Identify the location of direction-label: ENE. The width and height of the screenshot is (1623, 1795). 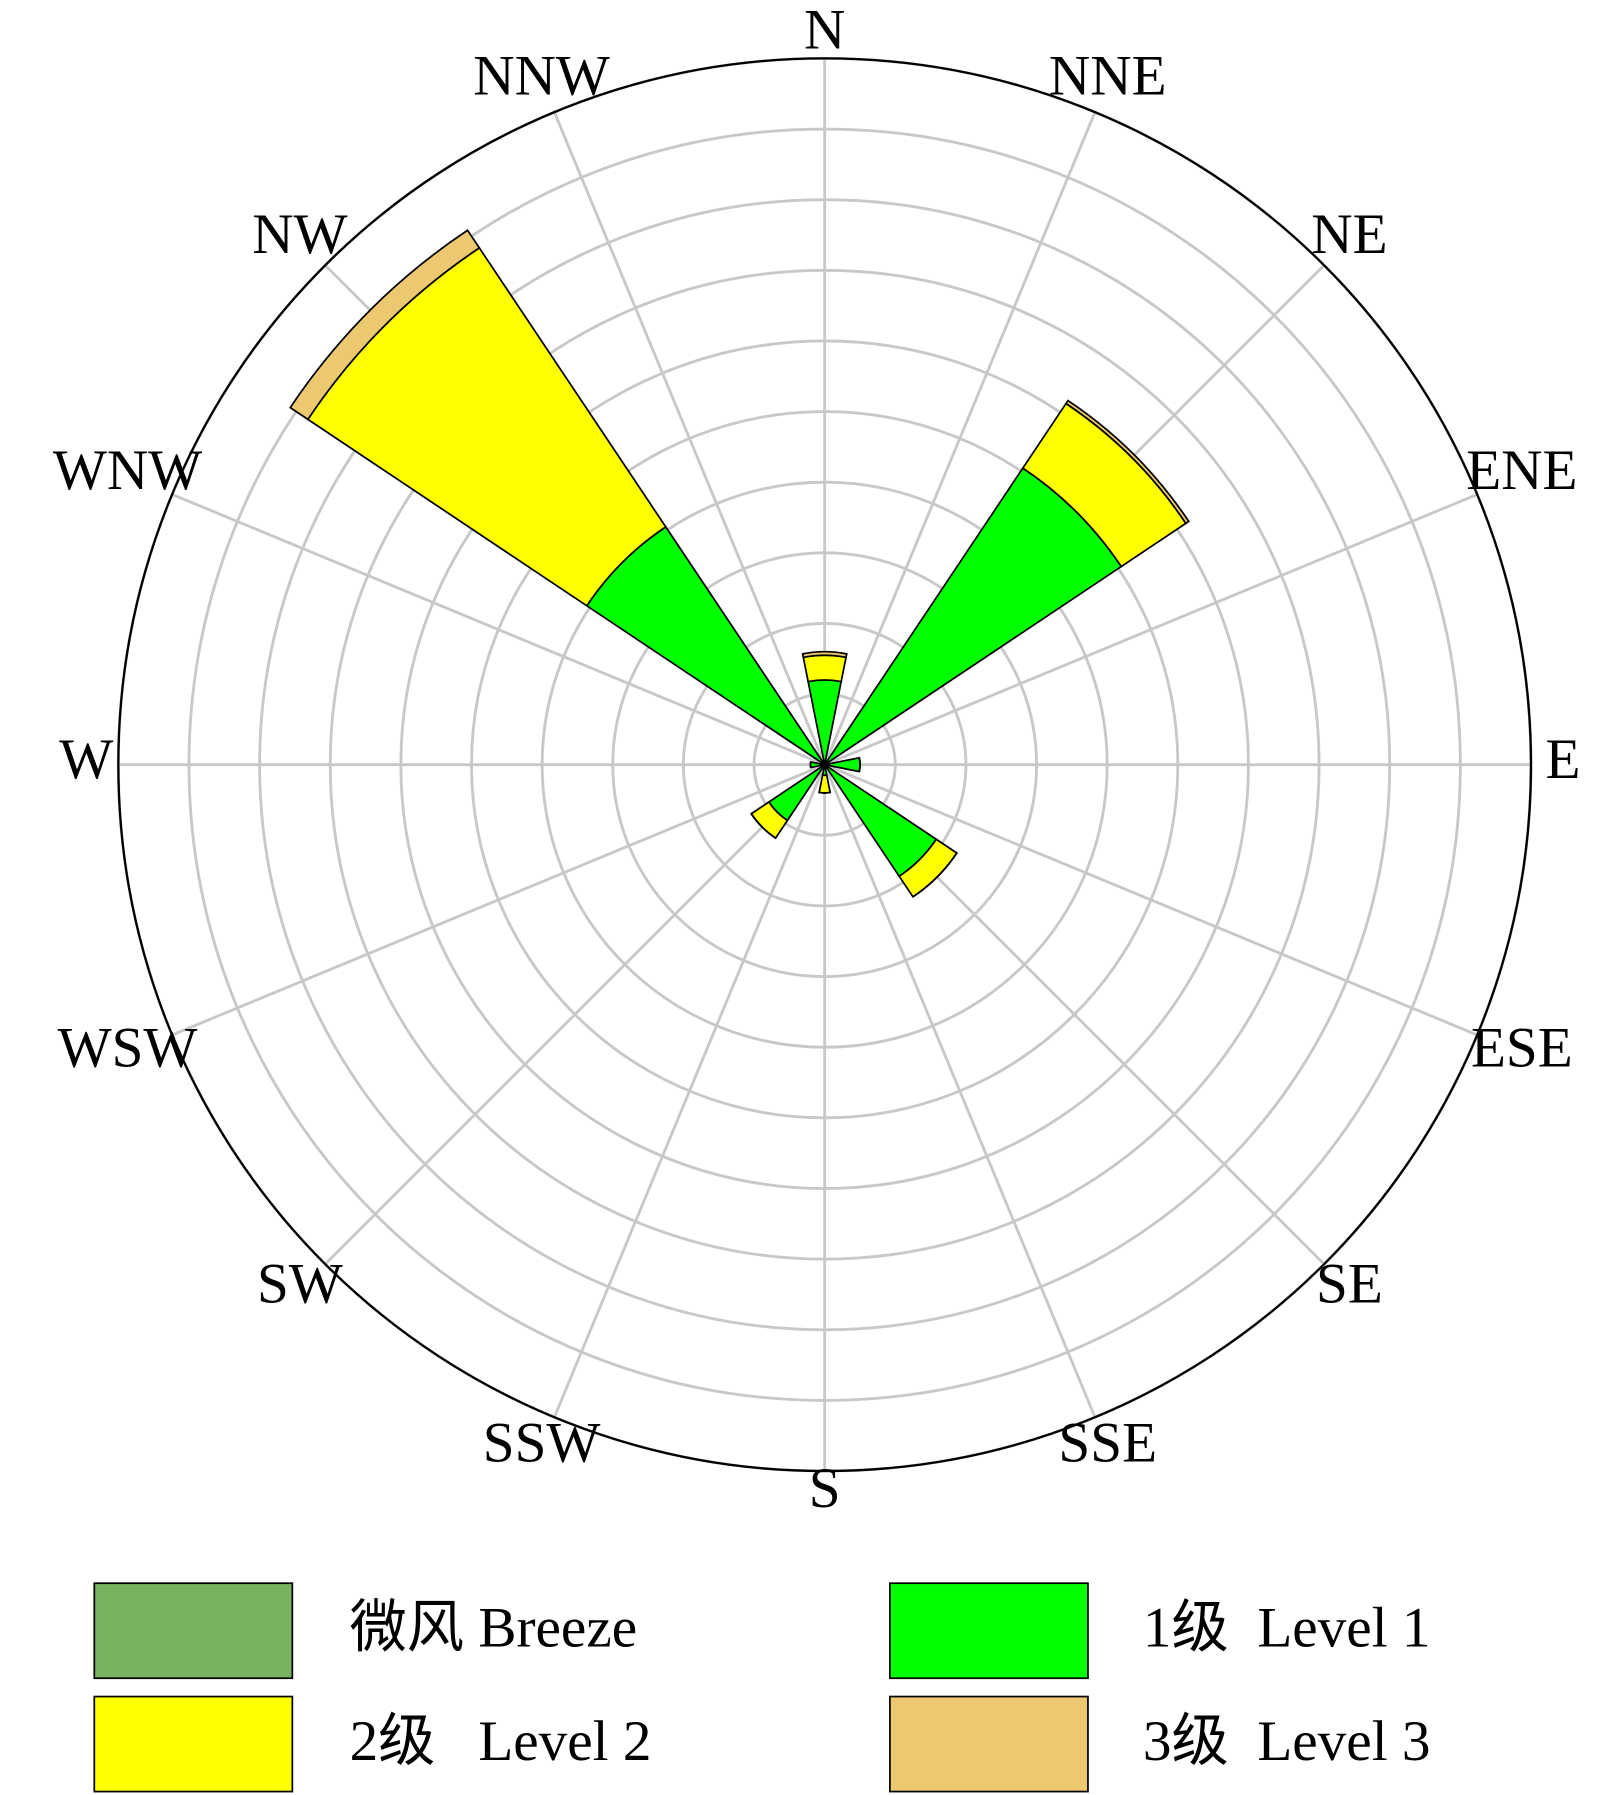
(1521, 470).